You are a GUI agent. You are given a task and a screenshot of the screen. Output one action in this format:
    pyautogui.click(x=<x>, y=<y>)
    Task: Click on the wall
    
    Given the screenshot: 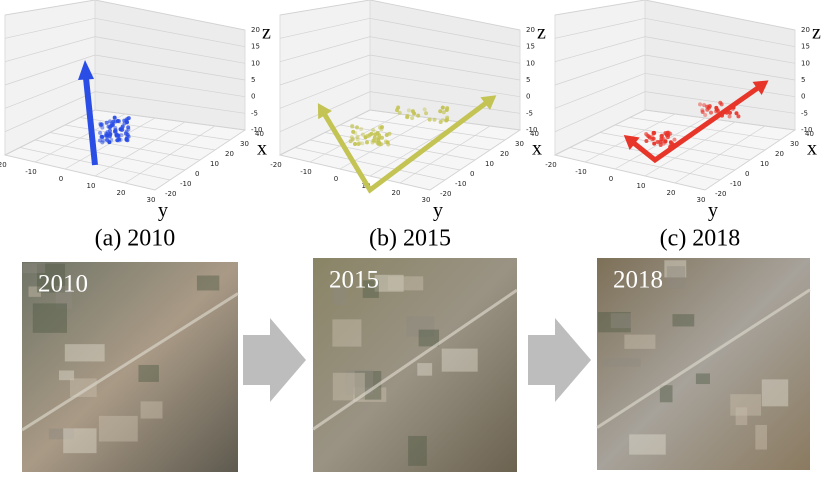 What is the action you would take?
    pyautogui.click(x=170, y=65)
    